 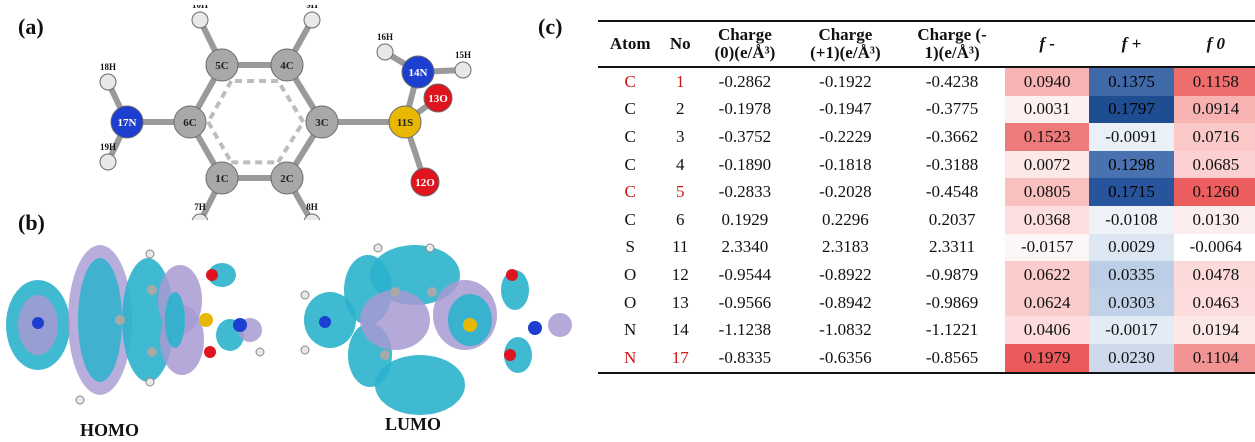 I want to click on panel-label-b: (b), so click(x=31, y=222).